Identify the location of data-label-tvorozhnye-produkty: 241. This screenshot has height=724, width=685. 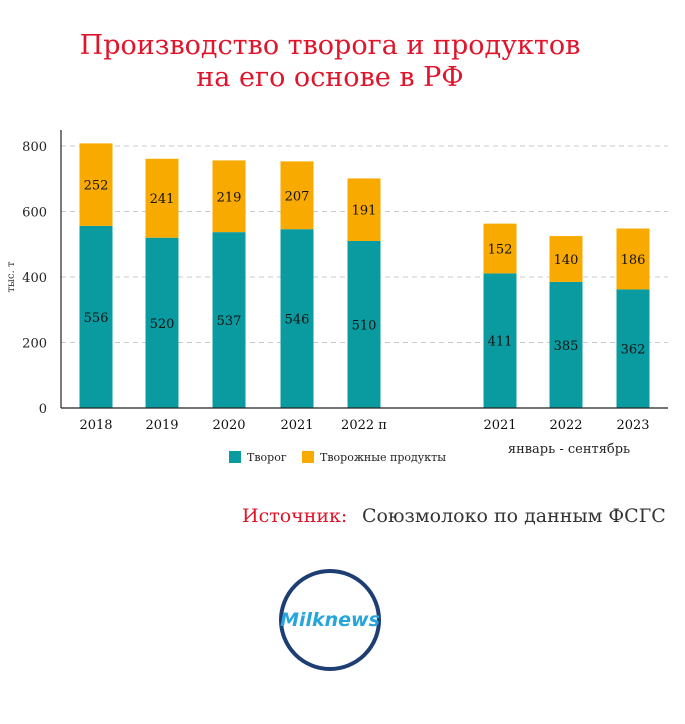
(162, 199).